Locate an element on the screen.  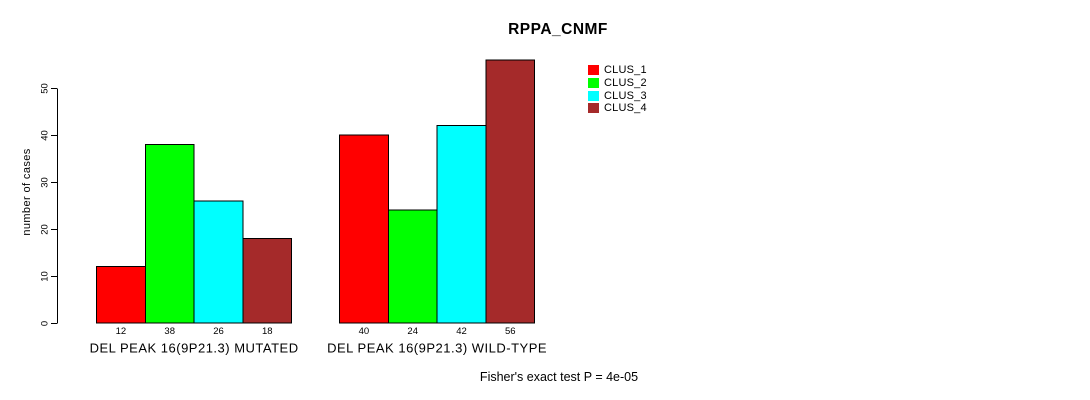
bar-clus_4-group1 is located at coordinates (267, 280).